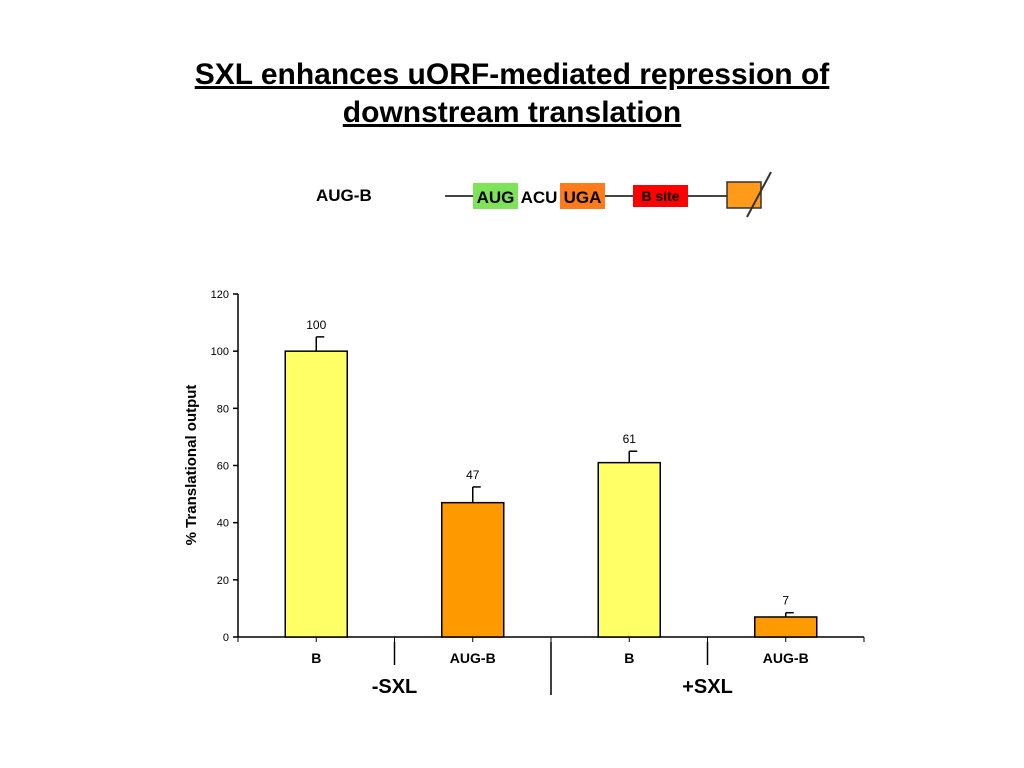 Image resolution: width=1024 pixels, height=768 pixels. I want to click on y-tick-label: 20, so click(223, 581).